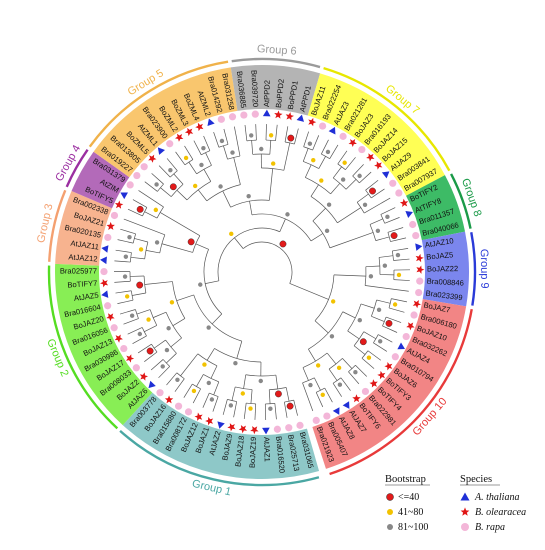 The width and height of the screenshot is (545, 550). I want to click on leaf-label: Bra039720, so click(254, 89).